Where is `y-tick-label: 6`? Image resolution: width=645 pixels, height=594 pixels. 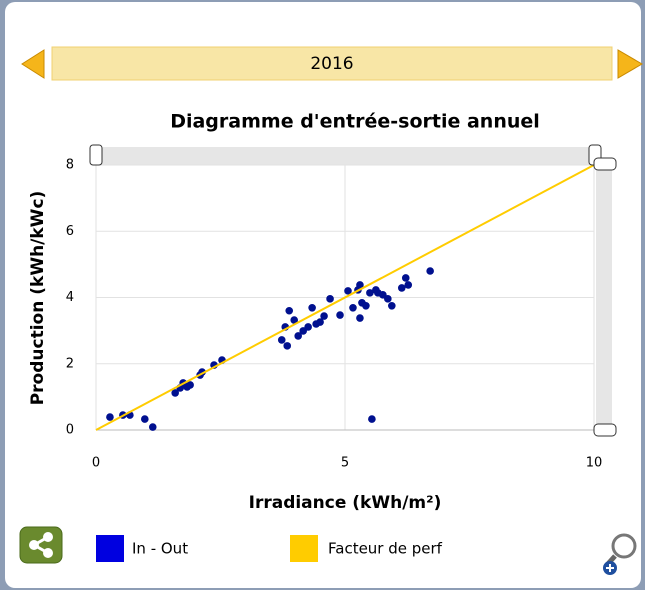 y-tick-label: 6 is located at coordinates (70, 231).